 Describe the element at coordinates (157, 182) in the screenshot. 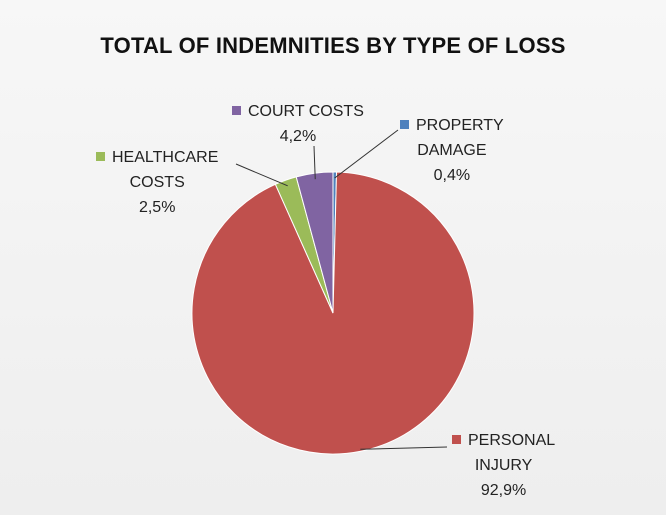

I see `slice-label-healthcare-costs: HEALTHCARE COSTS 2,5%` at that location.